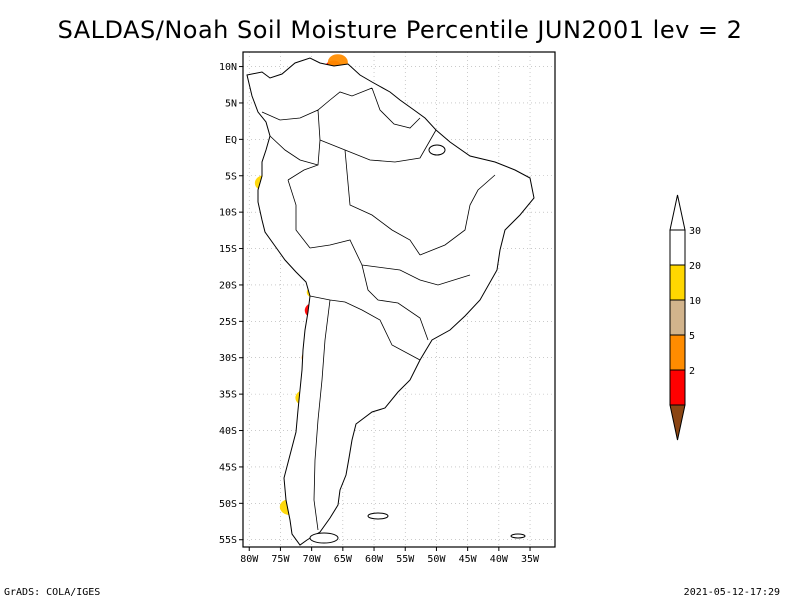 The width and height of the screenshot is (800, 600). What do you see at coordinates (231, 140) in the screenshot?
I see `lat-tick-label: EQ` at bounding box center [231, 140].